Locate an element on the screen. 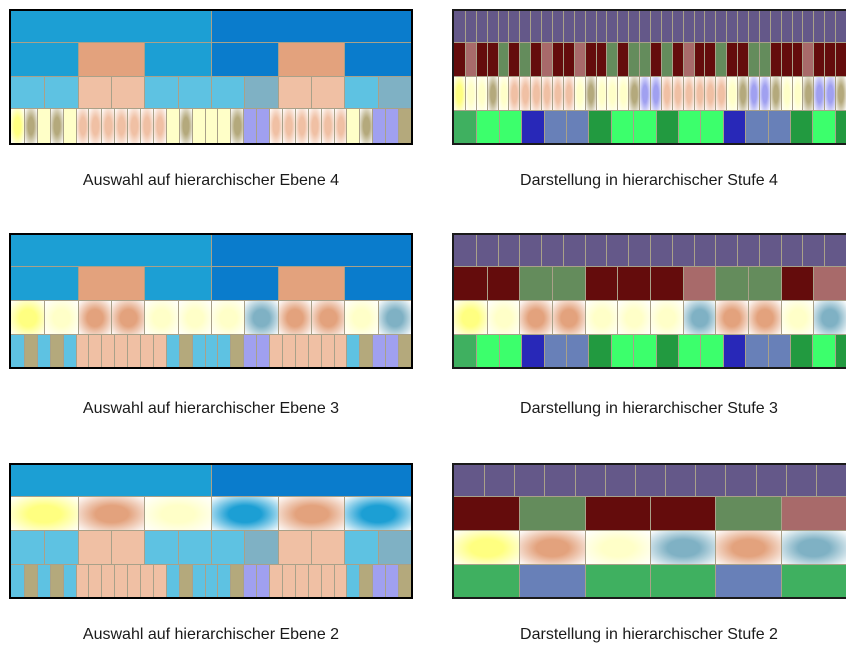 The image size is (846, 648). selection-level-2-panel is located at coordinates (211, 531).